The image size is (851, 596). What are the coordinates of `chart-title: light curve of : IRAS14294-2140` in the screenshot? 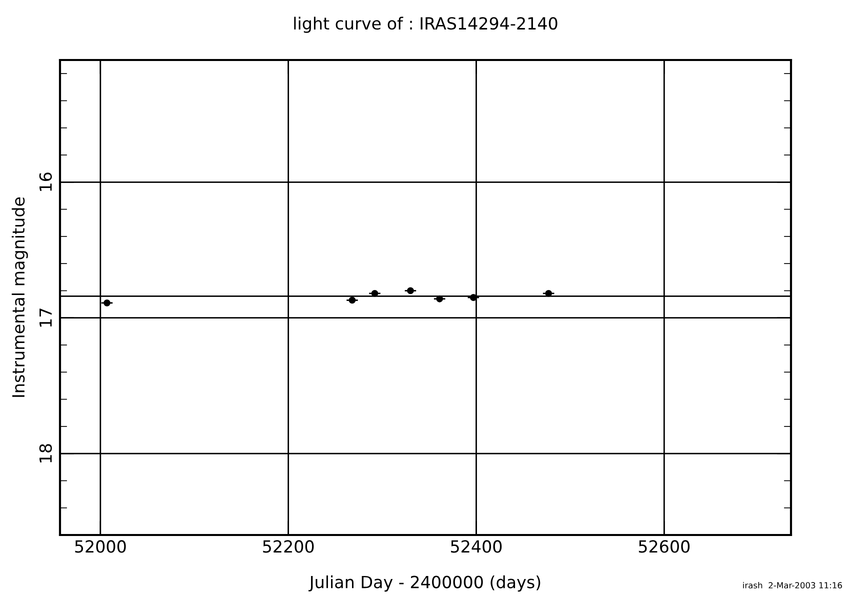 It's located at (426, 24).